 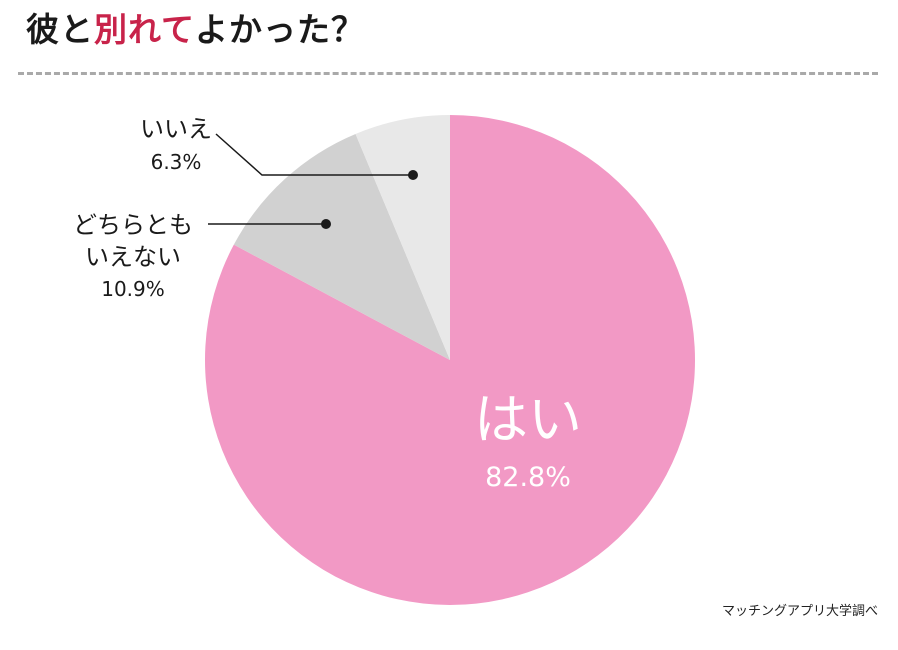 What do you see at coordinates (402, 237) in the screenshot?
I see `pie-slice-no` at bounding box center [402, 237].